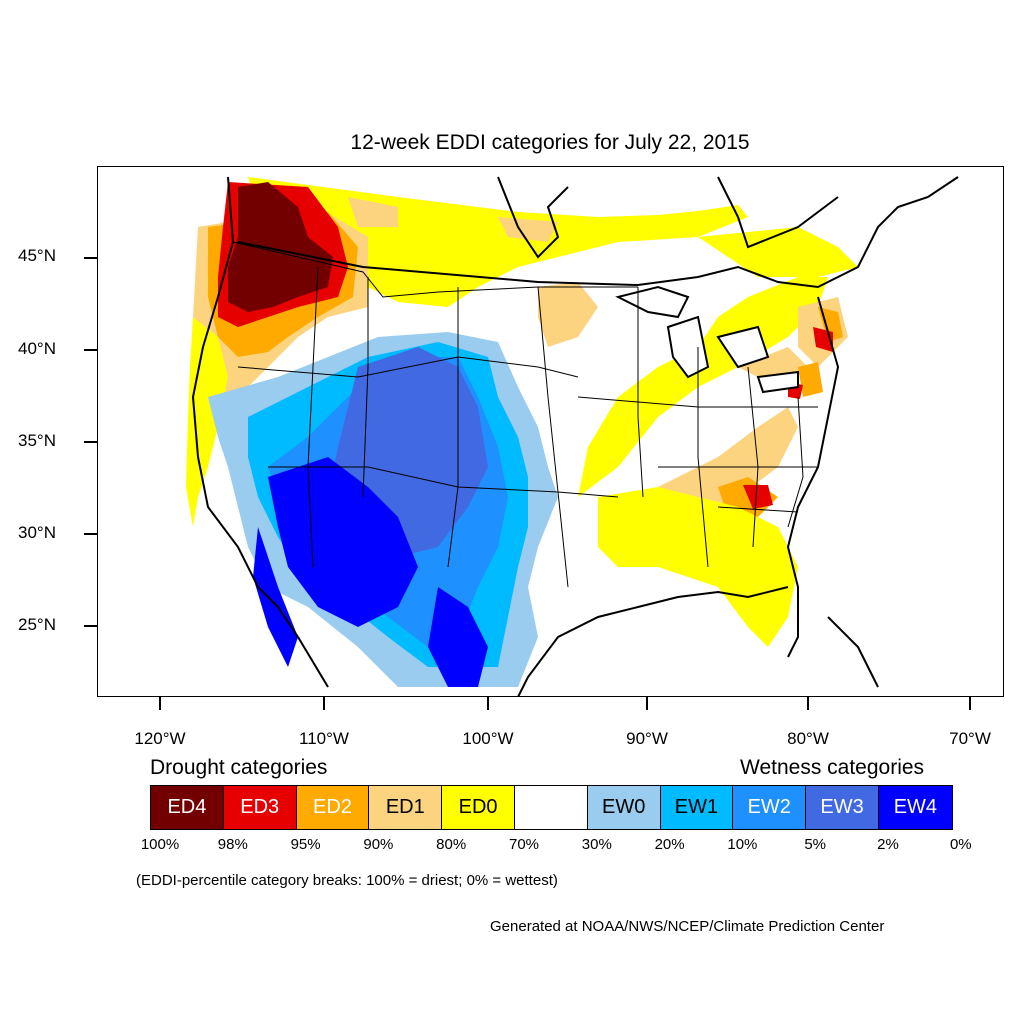 The height and width of the screenshot is (1024, 1024). Describe the element at coordinates (378, 844) in the screenshot. I see `legend-break-label: 90%` at that location.